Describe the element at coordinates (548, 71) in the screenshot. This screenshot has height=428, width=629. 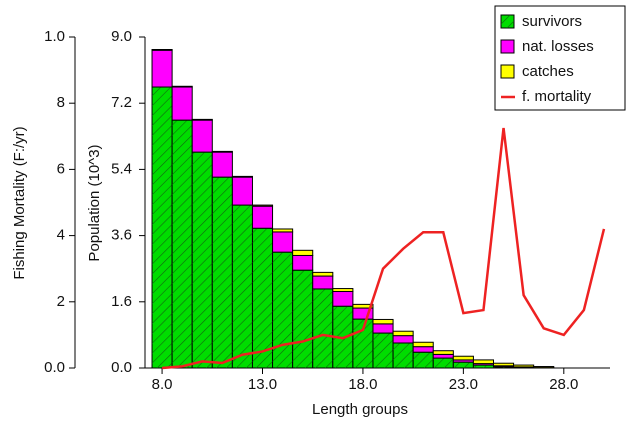
I see `legend-label: catches` at that location.